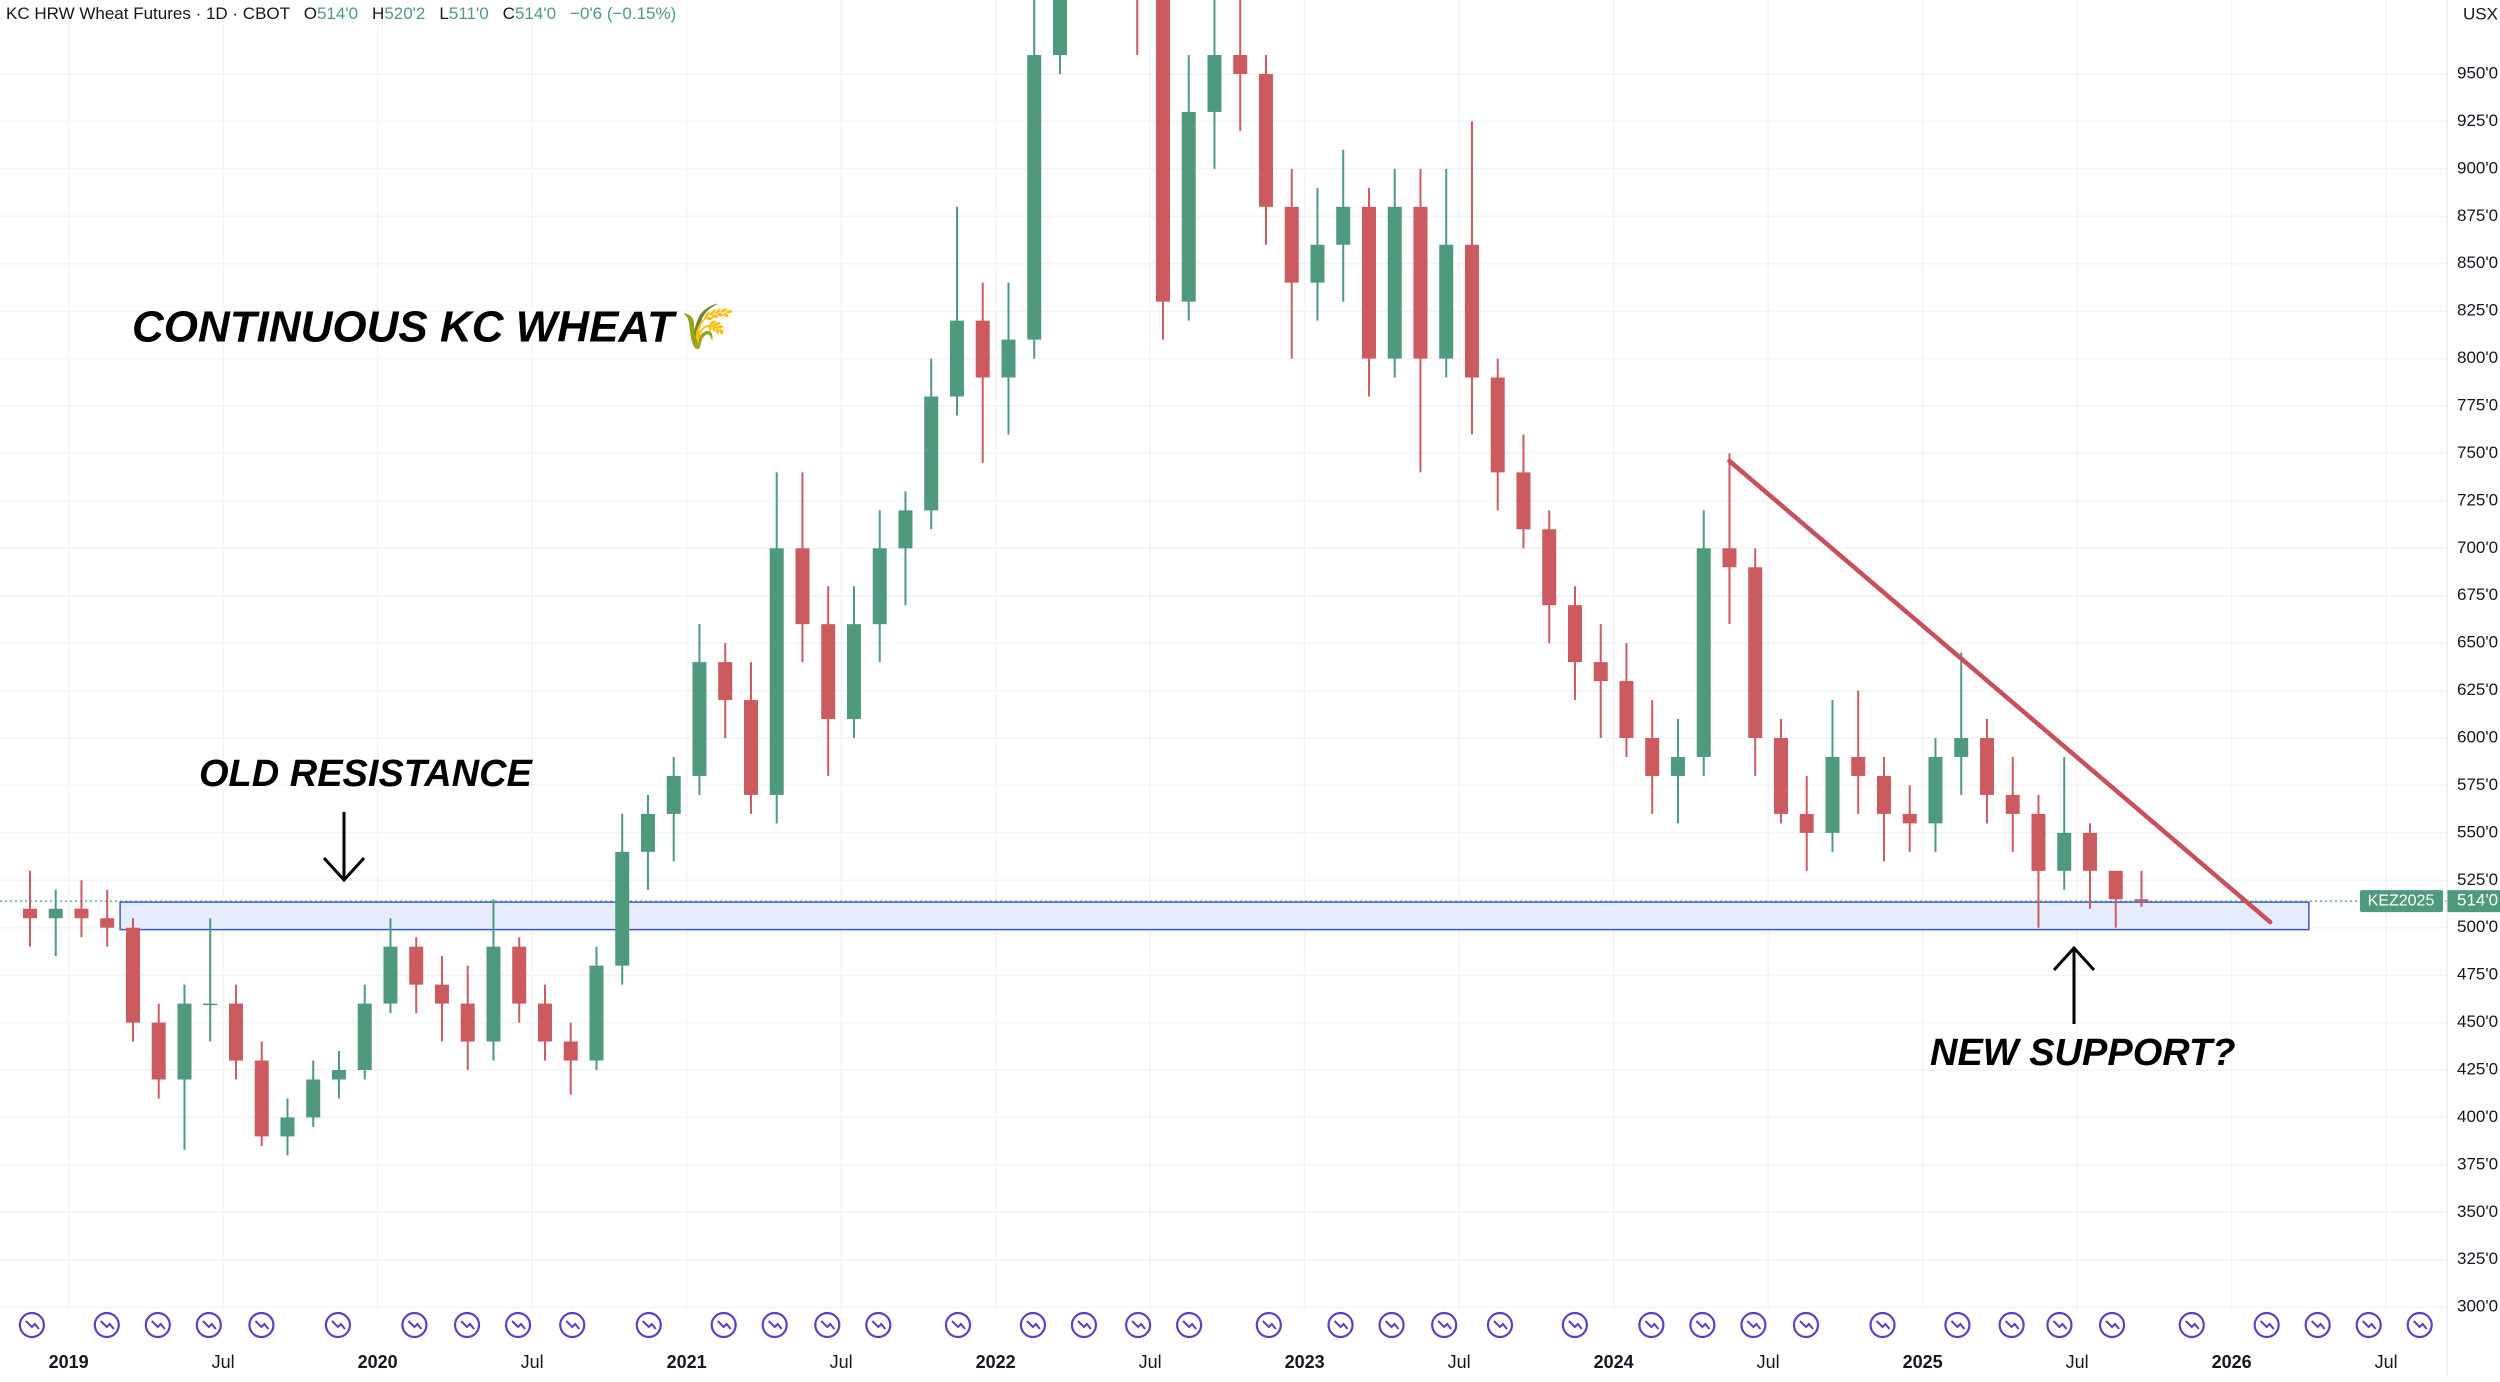 This screenshot has height=1382, width=2500. What do you see at coordinates (2477, 72) in the screenshot?
I see `y-tick-label: 950'0` at bounding box center [2477, 72].